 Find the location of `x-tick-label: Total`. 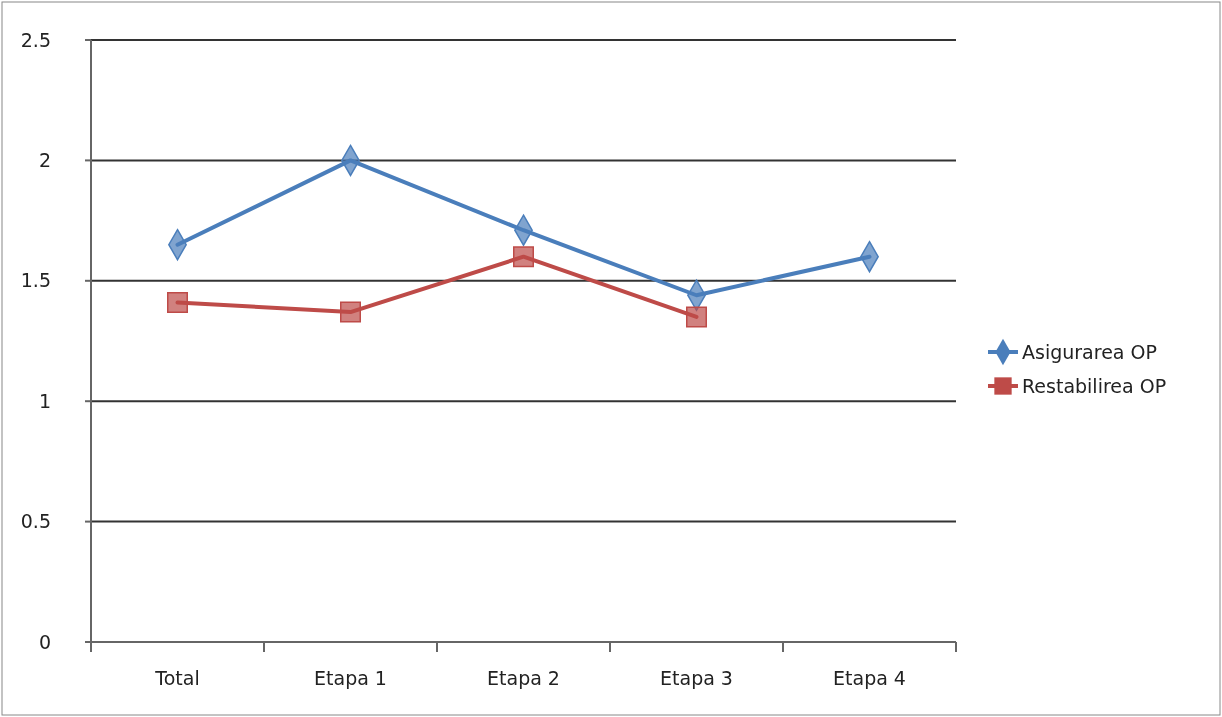

x-tick-label: Total is located at coordinates (177, 678).